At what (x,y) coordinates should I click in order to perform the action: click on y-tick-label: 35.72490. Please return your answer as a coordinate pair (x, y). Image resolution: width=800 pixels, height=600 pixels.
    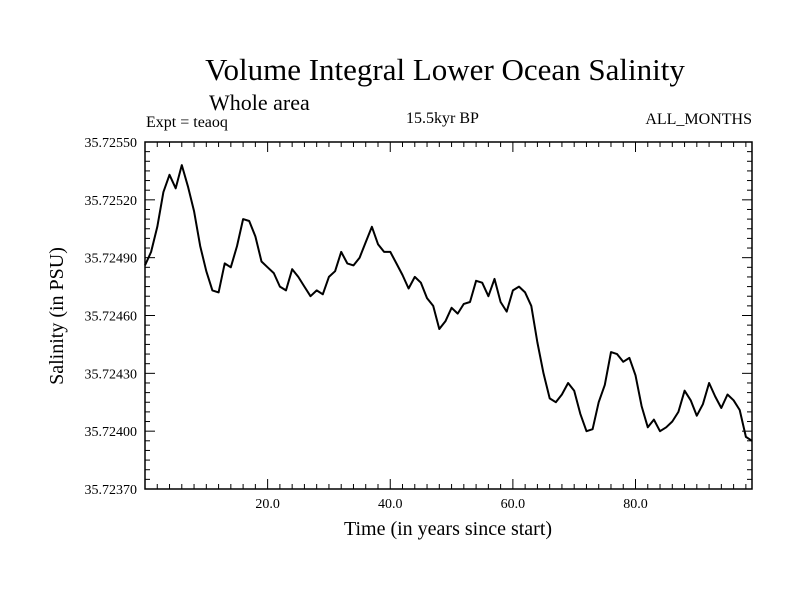
    Looking at the image, I should click on (111, 259).